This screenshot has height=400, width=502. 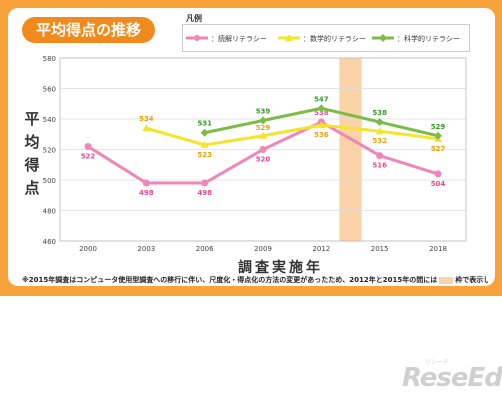 What do you see at coordinates (32, 188) in the screenshot?
I see `y-axis-label-char: 点` at bounding box center [32, 188].